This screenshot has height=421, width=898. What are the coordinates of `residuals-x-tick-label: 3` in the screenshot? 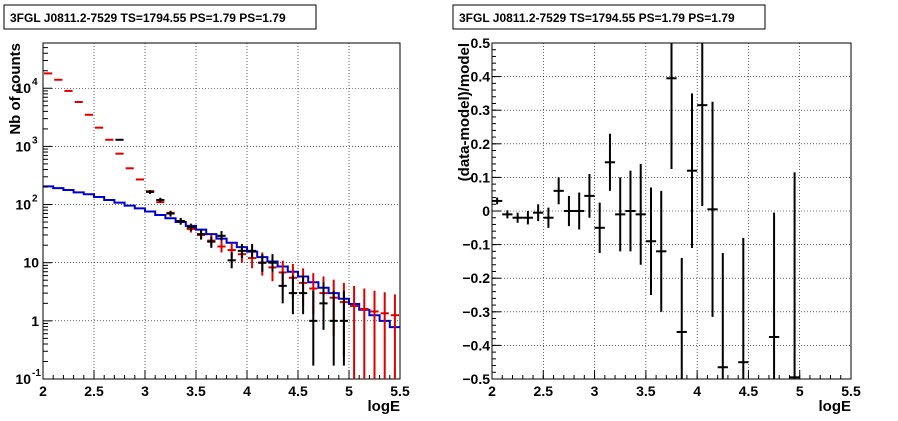 It's located at (595, 391).